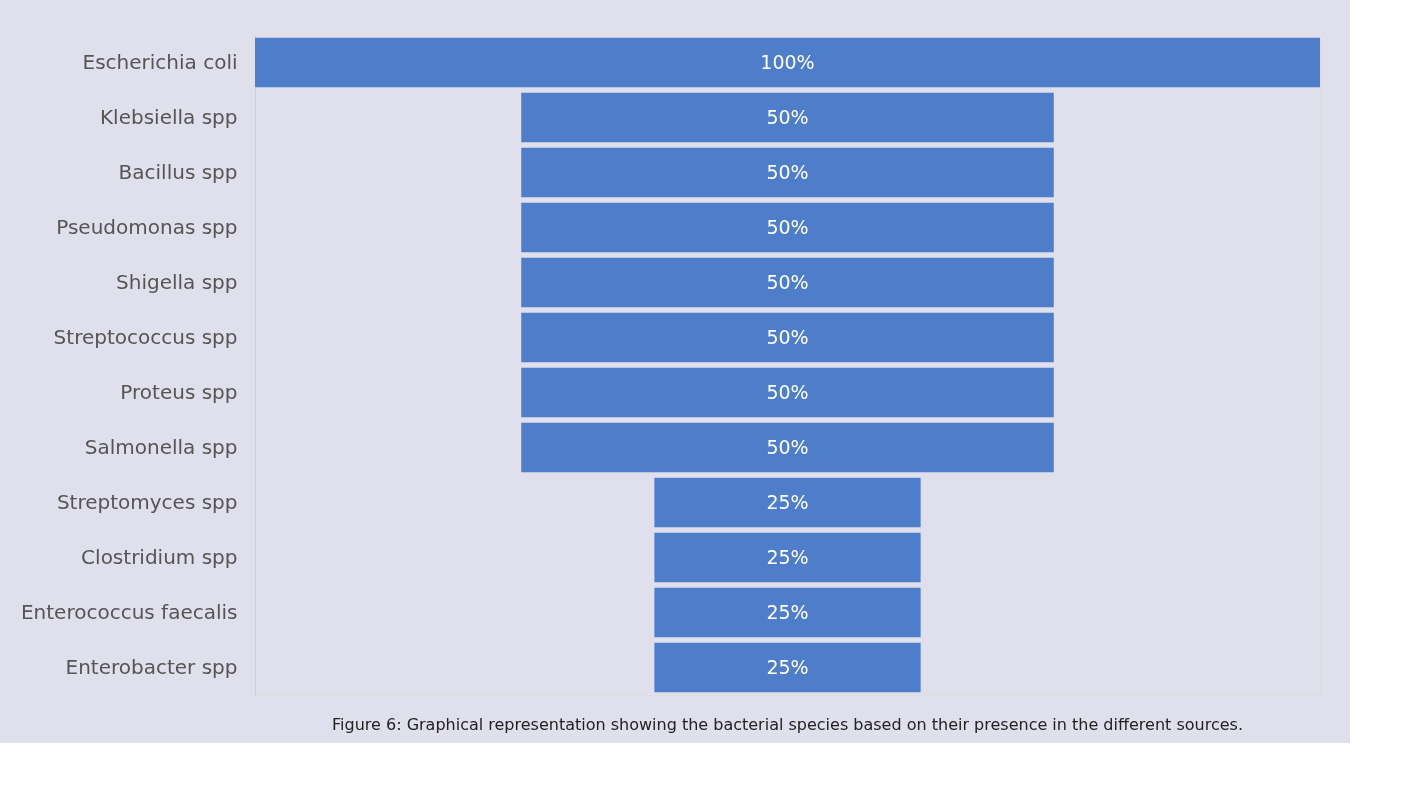 The width and height of the screenshot is (1408, 797). What do you see at coordinates (147, 226) in the screenshot?
I see `category-label: Pseudomonas spp` at bounding box center [147, 226].